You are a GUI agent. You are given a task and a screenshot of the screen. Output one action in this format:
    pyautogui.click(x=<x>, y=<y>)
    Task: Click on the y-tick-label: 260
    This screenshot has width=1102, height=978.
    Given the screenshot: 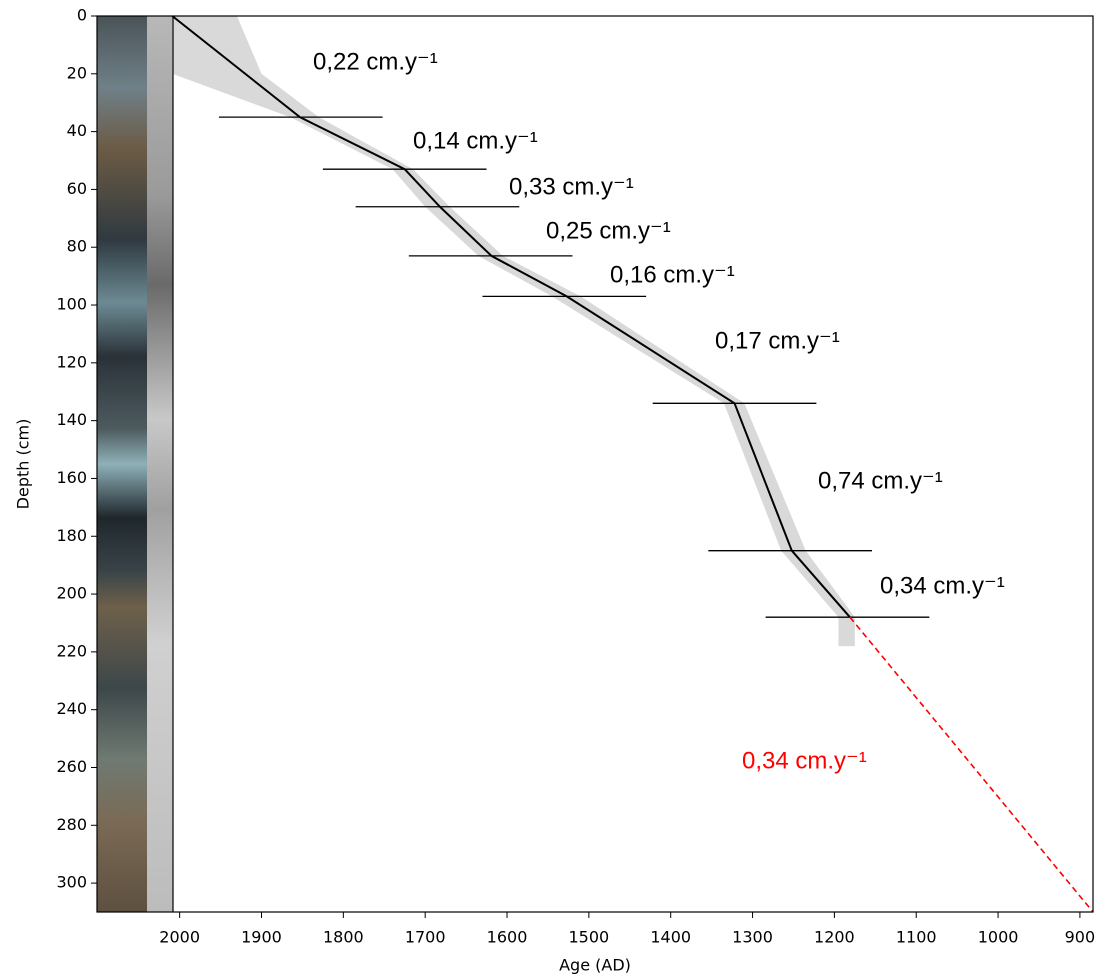 What is the action you would take?
    pyautogui.click(x=71, y=766)
    